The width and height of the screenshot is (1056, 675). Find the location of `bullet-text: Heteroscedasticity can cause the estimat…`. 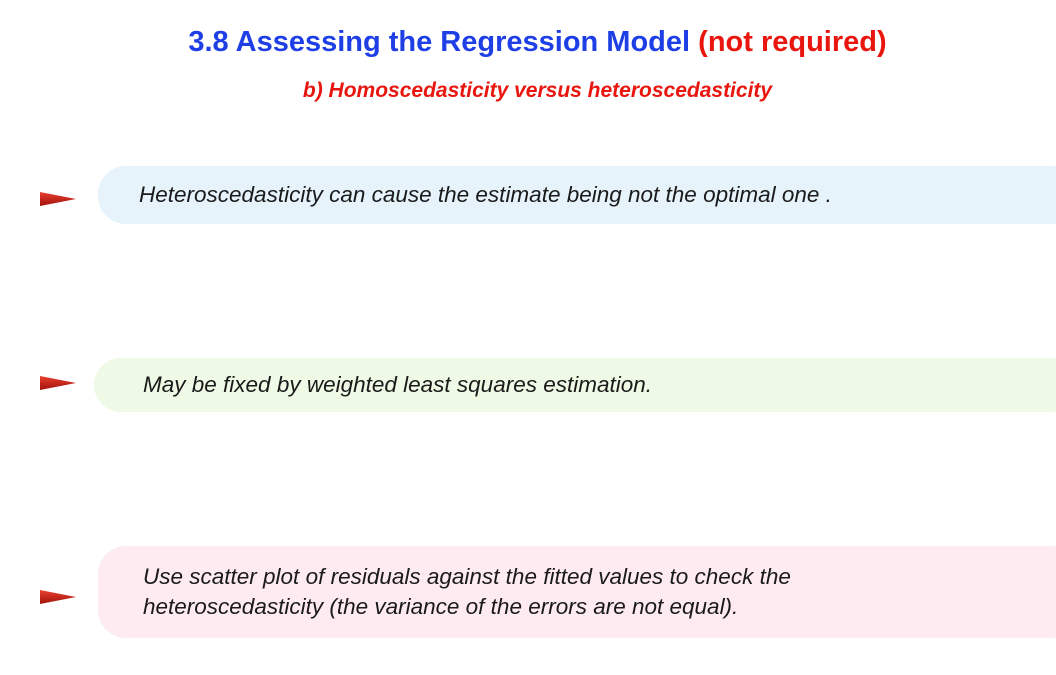

bullet-text: Heteroscedasticity can cause the estimat… is located at coordinates (485, 194).